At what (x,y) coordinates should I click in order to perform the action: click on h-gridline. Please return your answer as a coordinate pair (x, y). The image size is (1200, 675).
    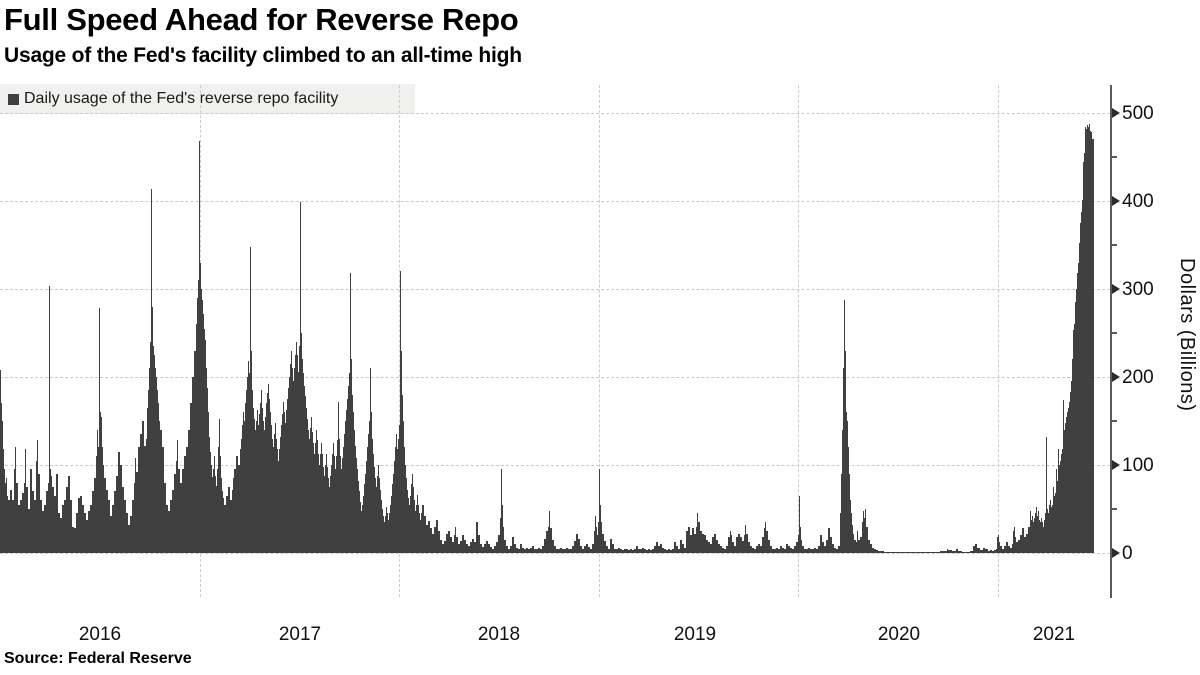
    Looking at the image, I should click on (555, 377).